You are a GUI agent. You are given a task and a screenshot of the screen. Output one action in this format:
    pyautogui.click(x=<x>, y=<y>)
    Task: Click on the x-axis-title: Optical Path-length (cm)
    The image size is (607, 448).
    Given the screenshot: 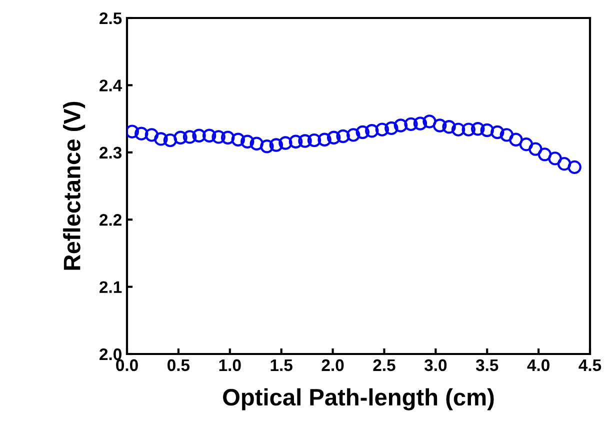 What is the action you would take?
    pyautogui.click(x=358, y=399)
    